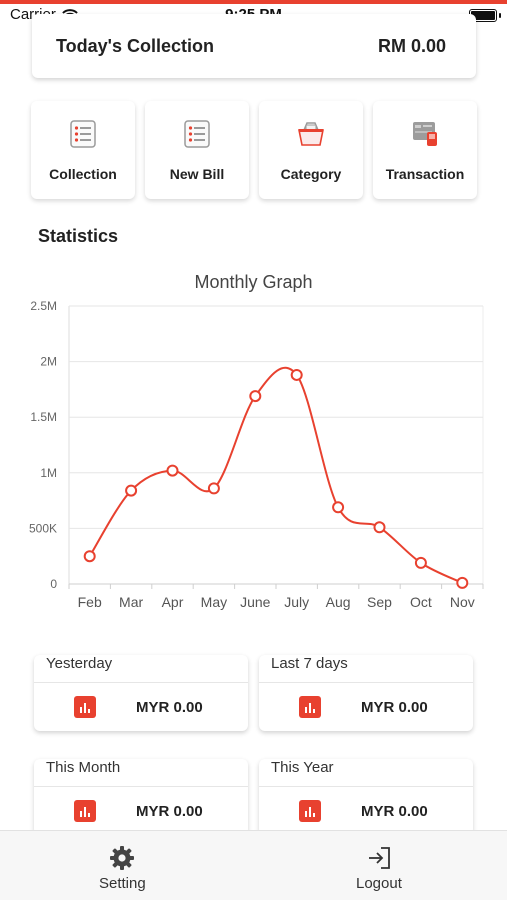 The height and width of the screenshot is (900, 507). What do you see at coordinates (425, 150) in the screenshot?
I see `transaction-button: Transaction` at bounding box center [425, 150].